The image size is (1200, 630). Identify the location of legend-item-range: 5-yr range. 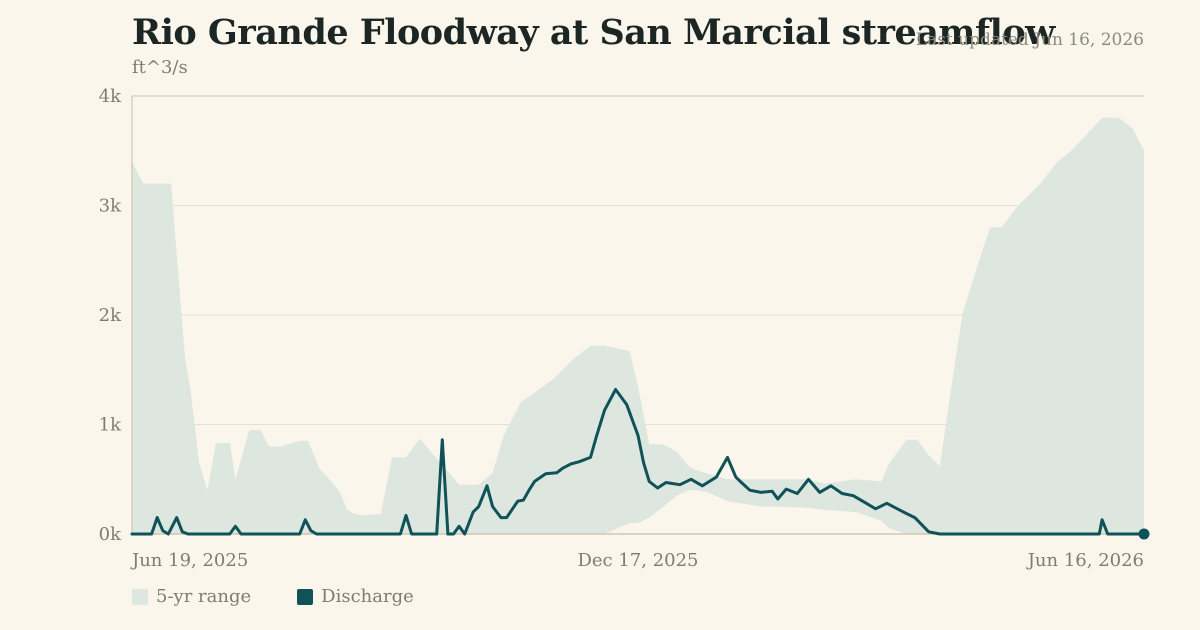
(191, 596).